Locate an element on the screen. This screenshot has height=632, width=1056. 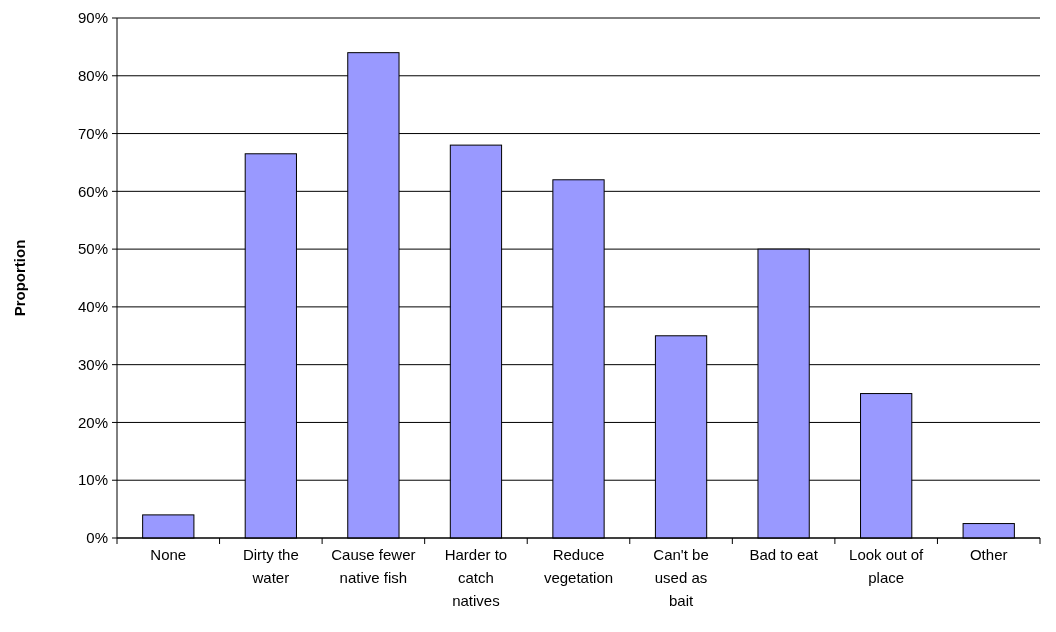
x-tick-label: Look out of place is located at coordinates (887, 566).